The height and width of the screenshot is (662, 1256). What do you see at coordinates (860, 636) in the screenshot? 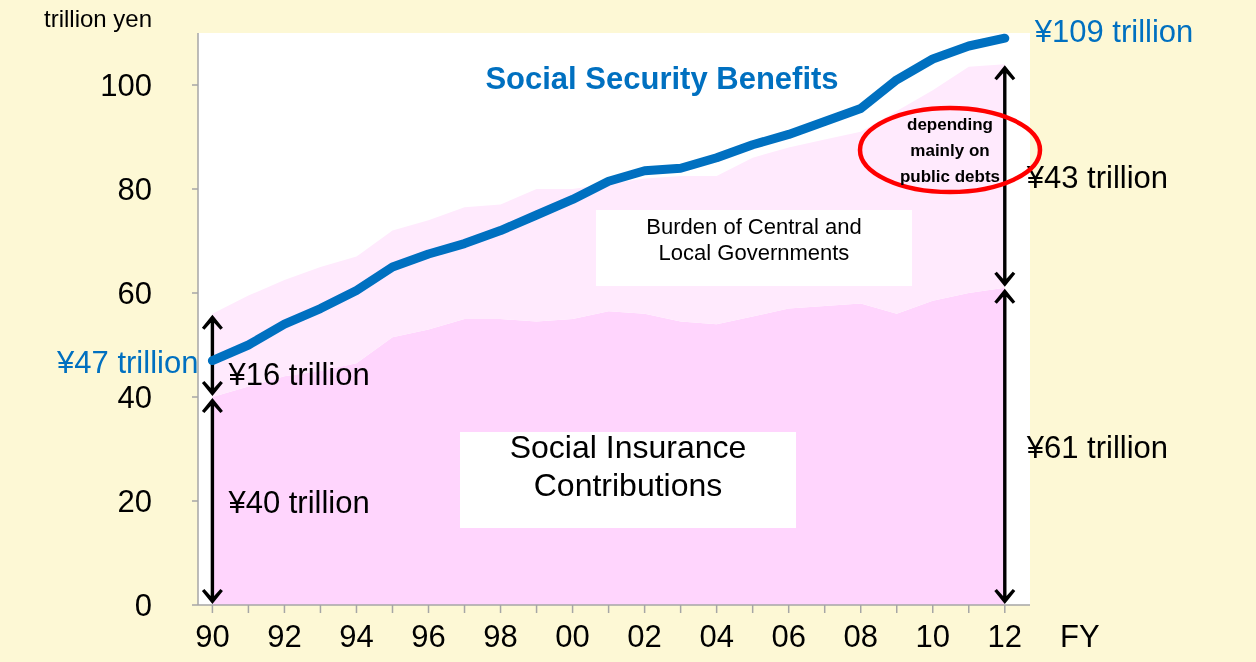
I see `x-tick-label: 08` at bounding box center [860, 636].